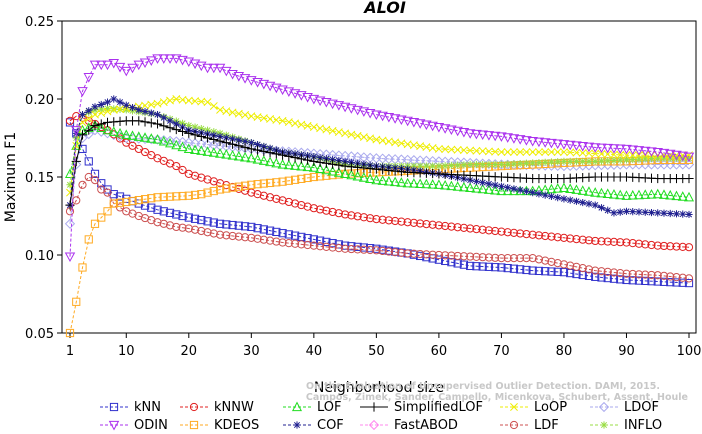 The image size is (702, 434). What do you see at coordinates (624, 407) in the screenshot?
I see `legend-item-ldof: LDOF` at bounding box center [624, 407].